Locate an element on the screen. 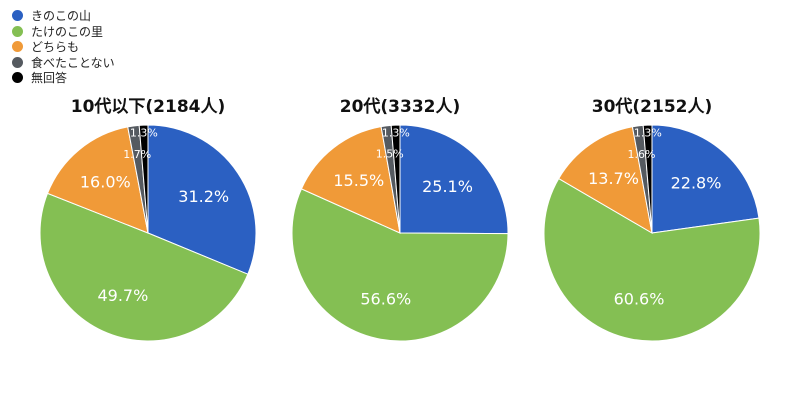 This screenshot has width=800, height=400. pie-title: 30代(2152人) is located at coordinates (652, 106).